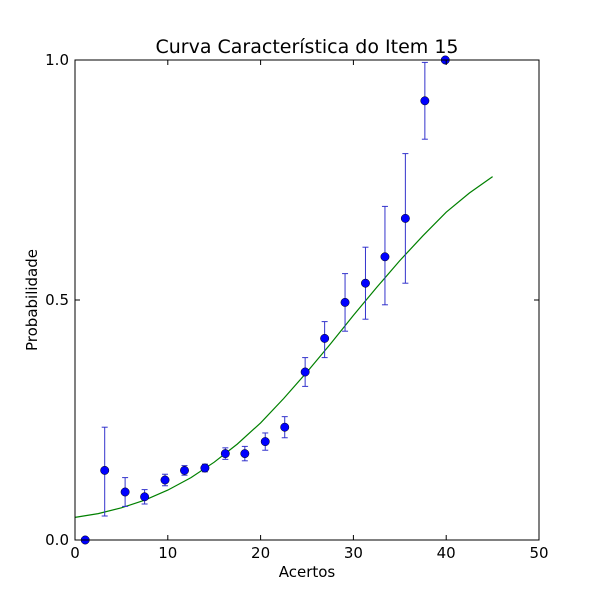 This screenshot has width=600, height=600. Describe the element at coordinates (32, 300) in the screenshot. I see `y-axis-label: Probabilidade` at that location.